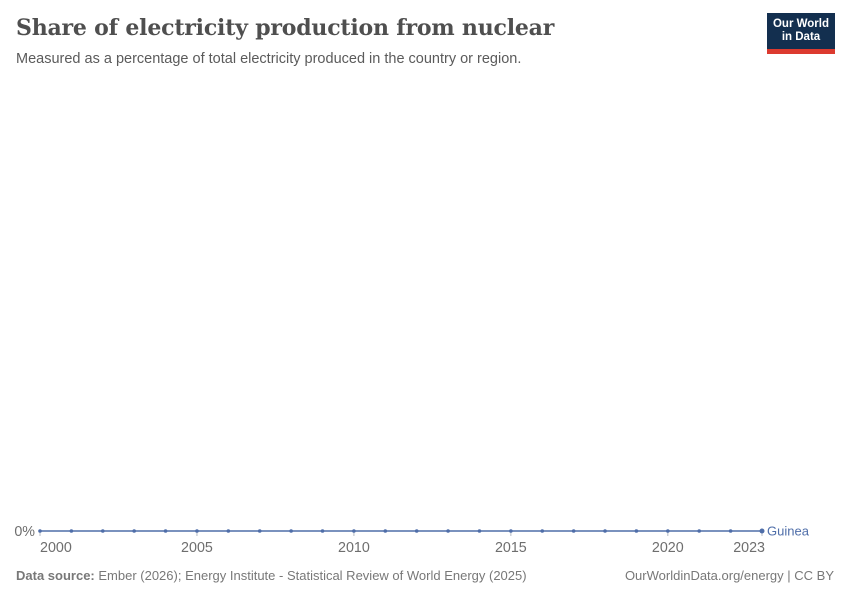 This screenshot has height=605, width=850. I want to click on axis-tick-label: 2000, so click(56, 548).